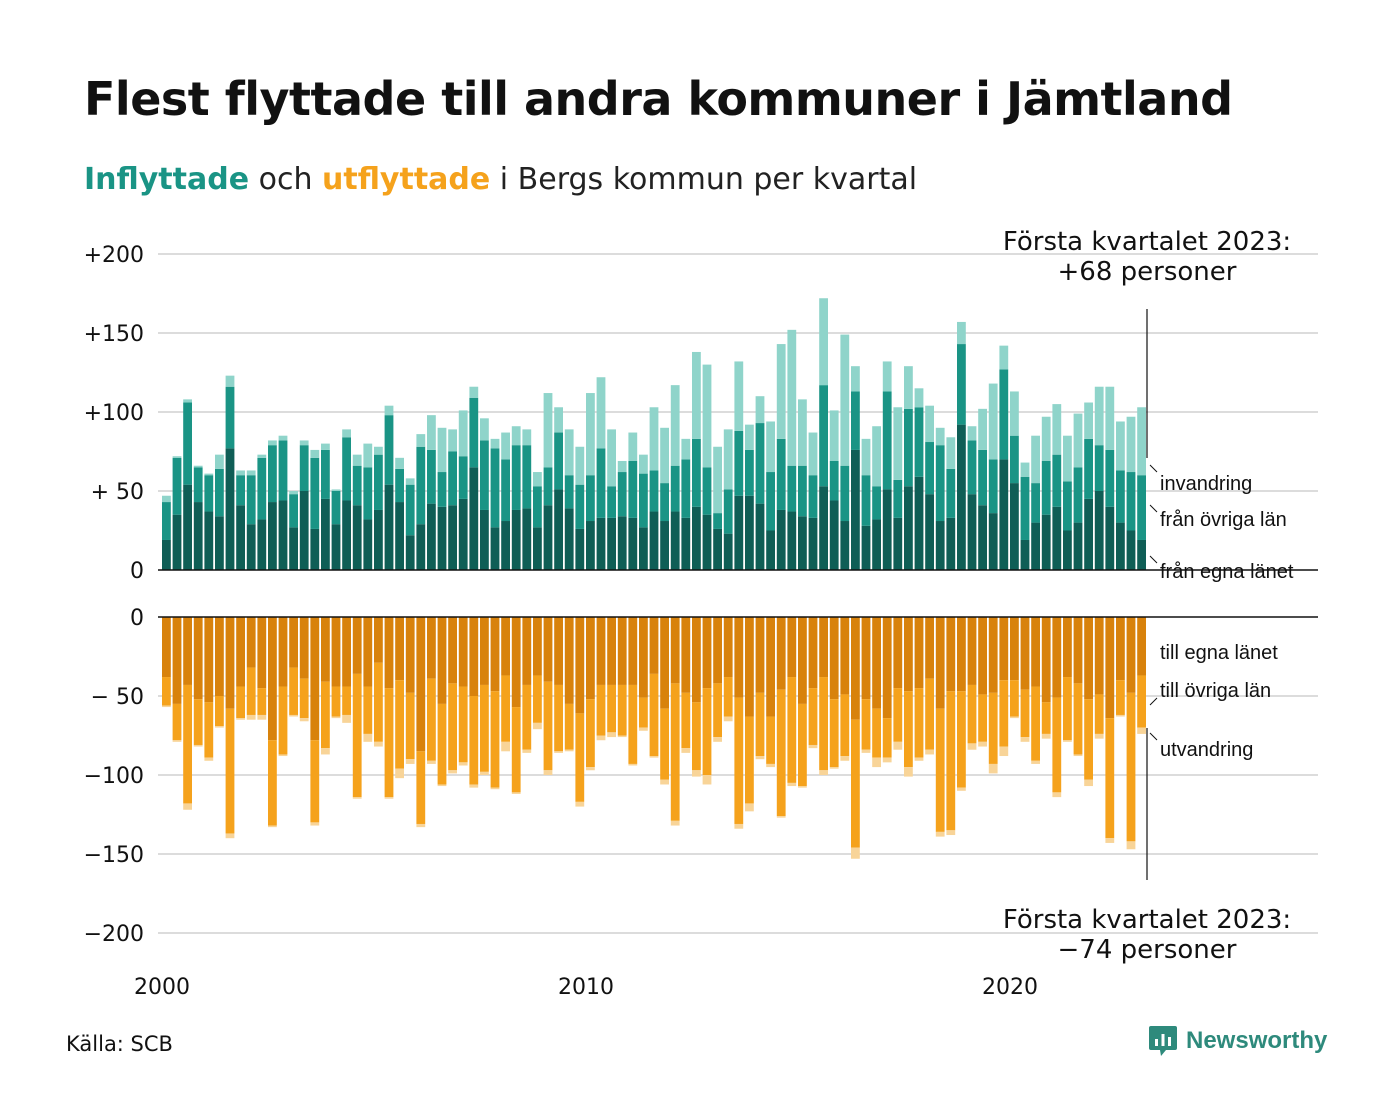 The height and width of the screenshot is (1120, 1400). I want to click on inflow-y-tick-label: +100, so click(114, 413).